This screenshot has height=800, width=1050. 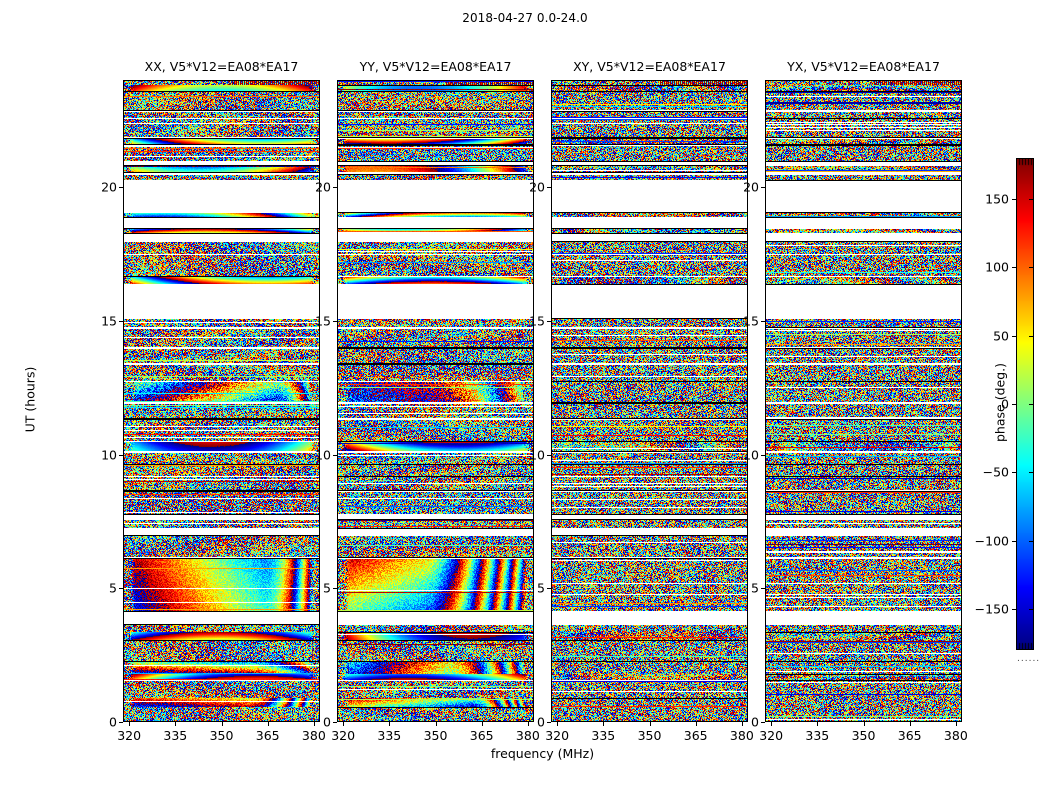 What do you see at coordinates (863, 401) in the screenshot?
I see `waterfall-image-yx` at bounding box center [863, 401].